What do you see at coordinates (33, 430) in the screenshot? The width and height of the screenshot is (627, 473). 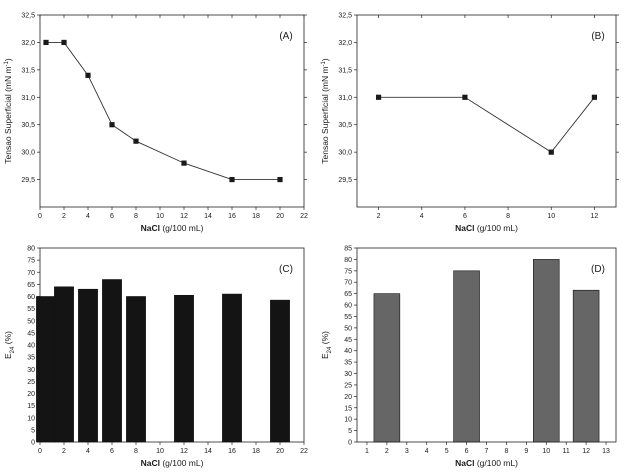 I see `y-tick-label: 5` at bounding box center [33, 430].